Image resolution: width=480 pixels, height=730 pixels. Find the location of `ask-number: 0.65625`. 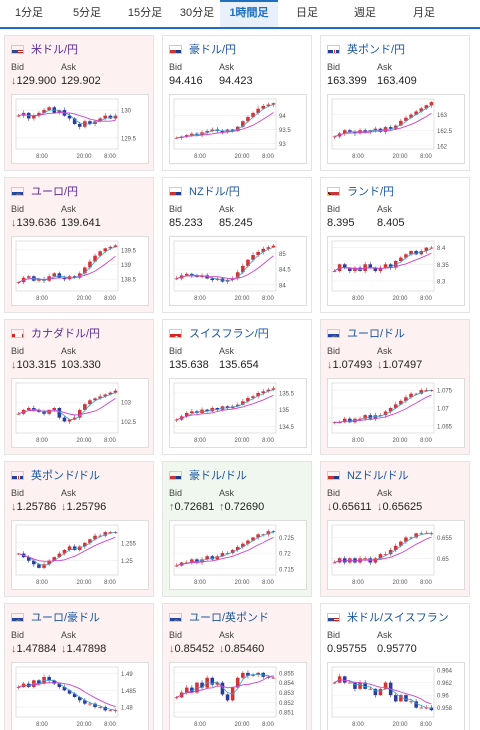

ask-number: 0.65625 is located at coordinates (402, 507).